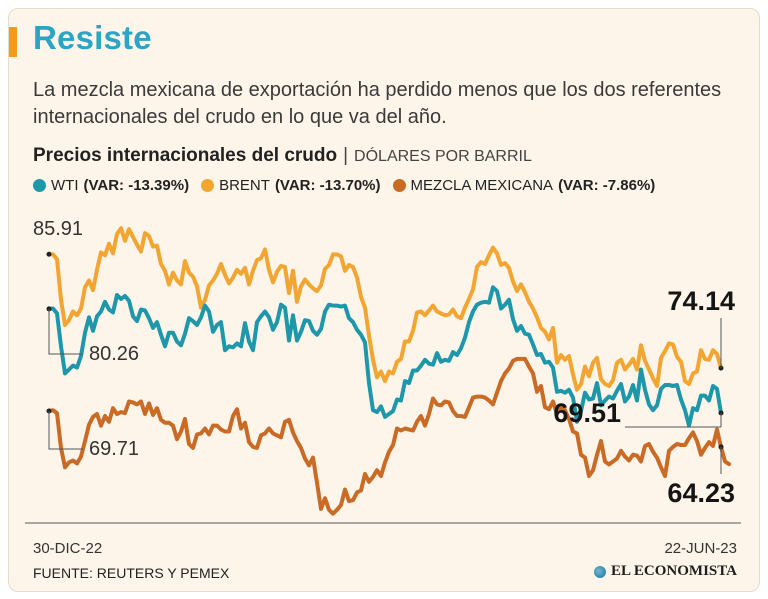 This screenshot has height=599, width=768. What do you see at coordinates (600, 571) in the screenshot?
I see `globe-icon` at bounding box center [600, 571].